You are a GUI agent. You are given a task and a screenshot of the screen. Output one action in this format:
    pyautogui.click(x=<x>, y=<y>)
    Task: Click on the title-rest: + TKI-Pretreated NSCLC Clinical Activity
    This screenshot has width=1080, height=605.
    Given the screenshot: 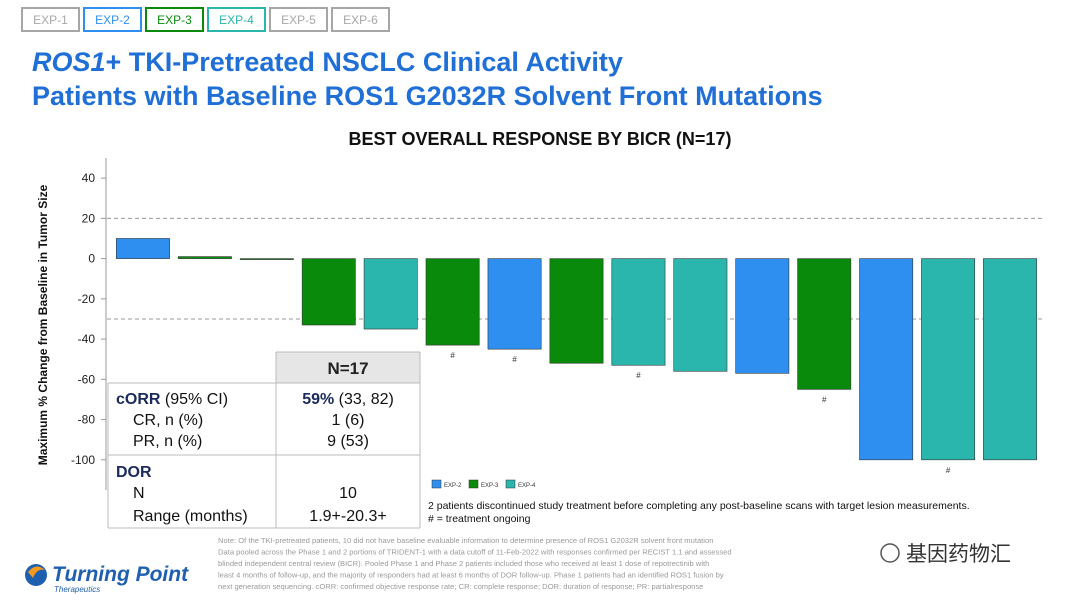 What is the action you would take?
    pyautogui.click(x=364, y=62)
    